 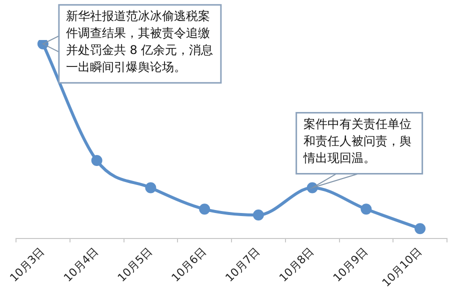 I want to click on x-tick-label: 10月8日, so click(x=296, y=264).